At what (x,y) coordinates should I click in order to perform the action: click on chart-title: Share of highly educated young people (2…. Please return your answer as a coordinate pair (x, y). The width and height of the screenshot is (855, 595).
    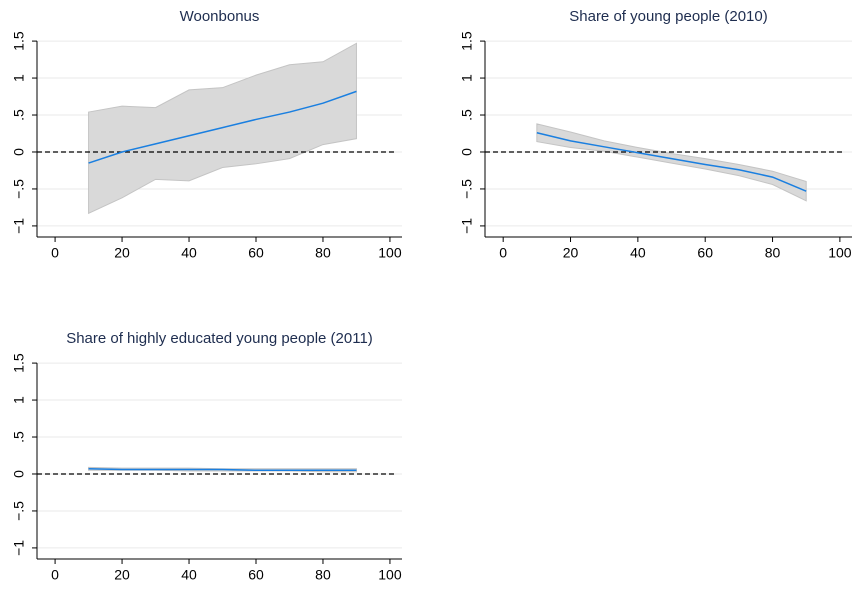
    Looking at the image, I should click on (219, 338).